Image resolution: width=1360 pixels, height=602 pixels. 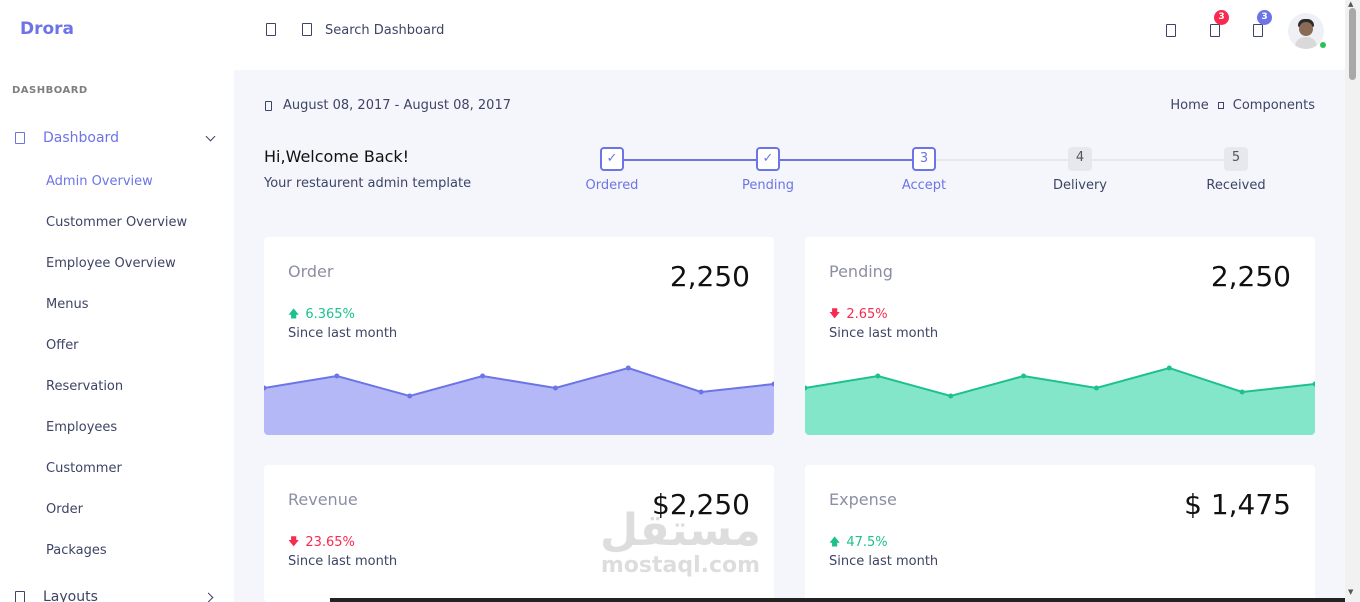 What do you see at coordinates (858, 542) in the screenshot?
I see `card-change: 🡅 47.5%` at bounding box center [858, 542].